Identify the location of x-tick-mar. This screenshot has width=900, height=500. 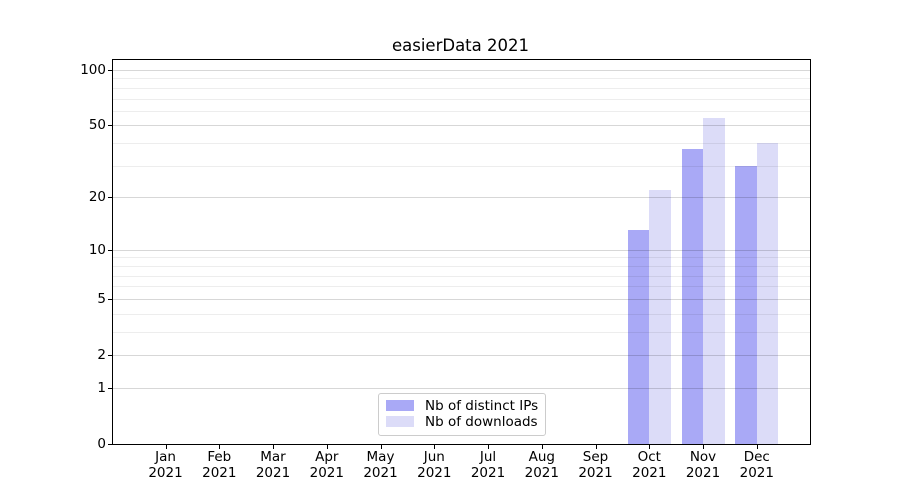
(273, 446).